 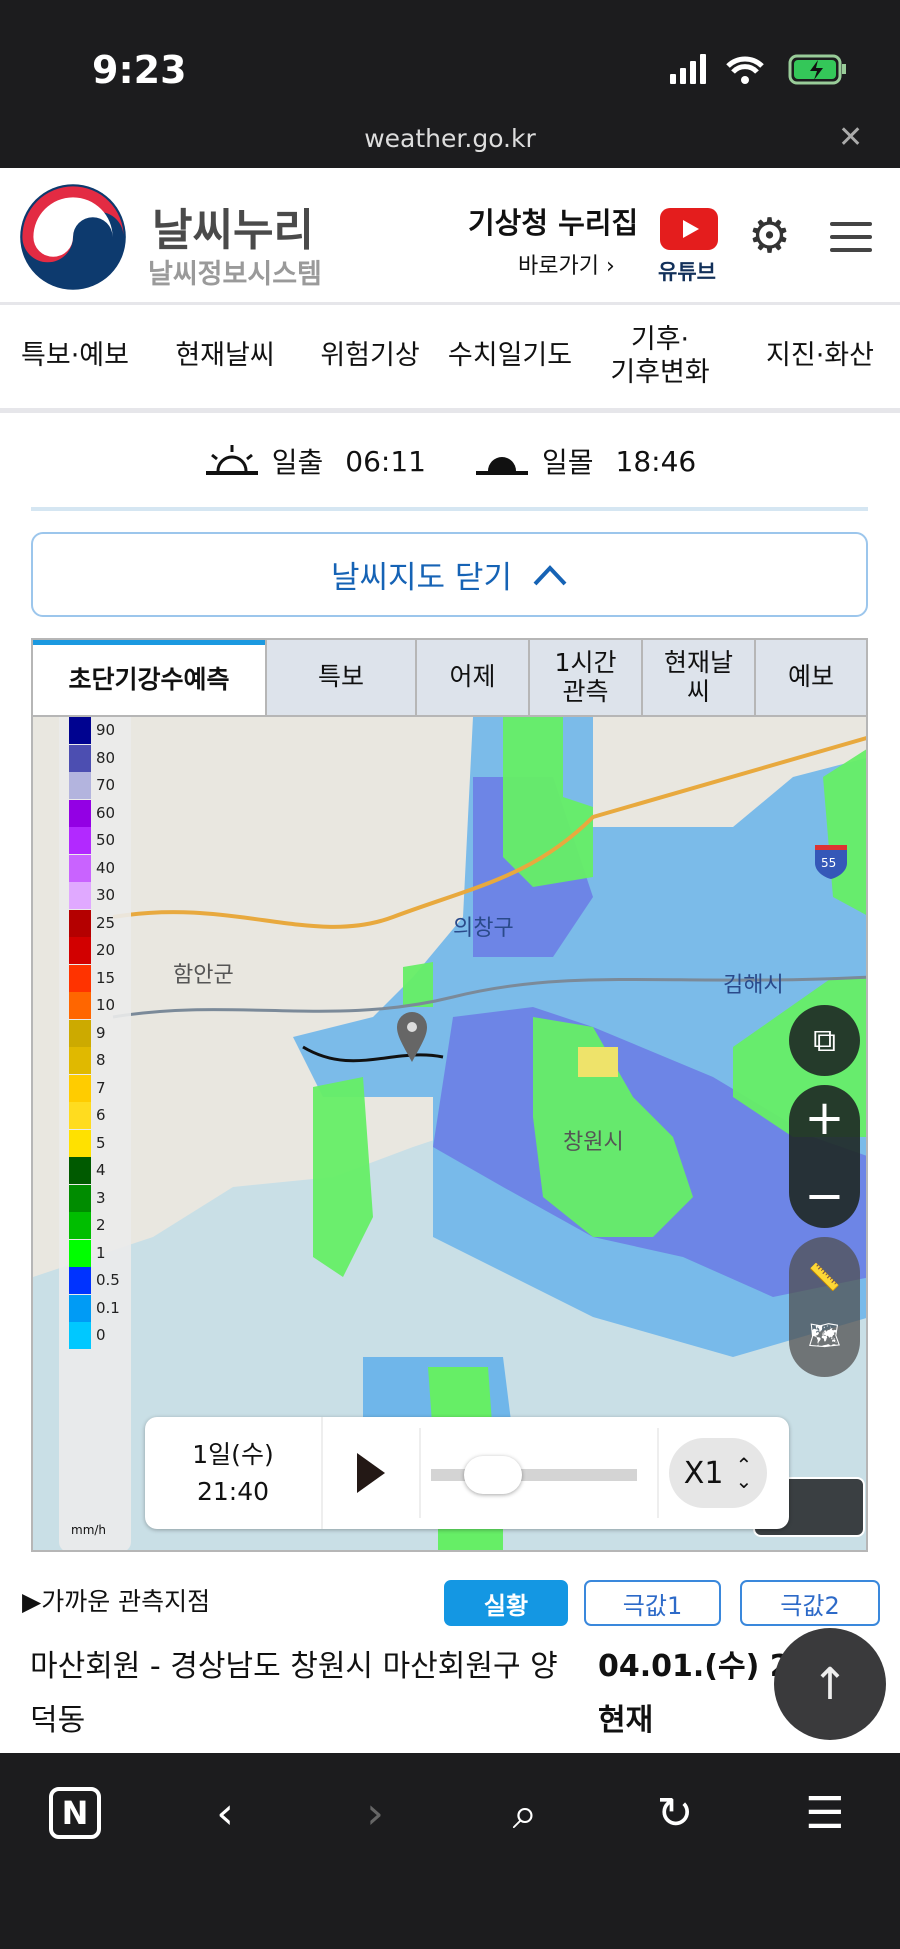 What do you see at coordinates (233, 1491) in the screenshot?
I see `player-time: 21:40` at bounding box center [233, 1491].